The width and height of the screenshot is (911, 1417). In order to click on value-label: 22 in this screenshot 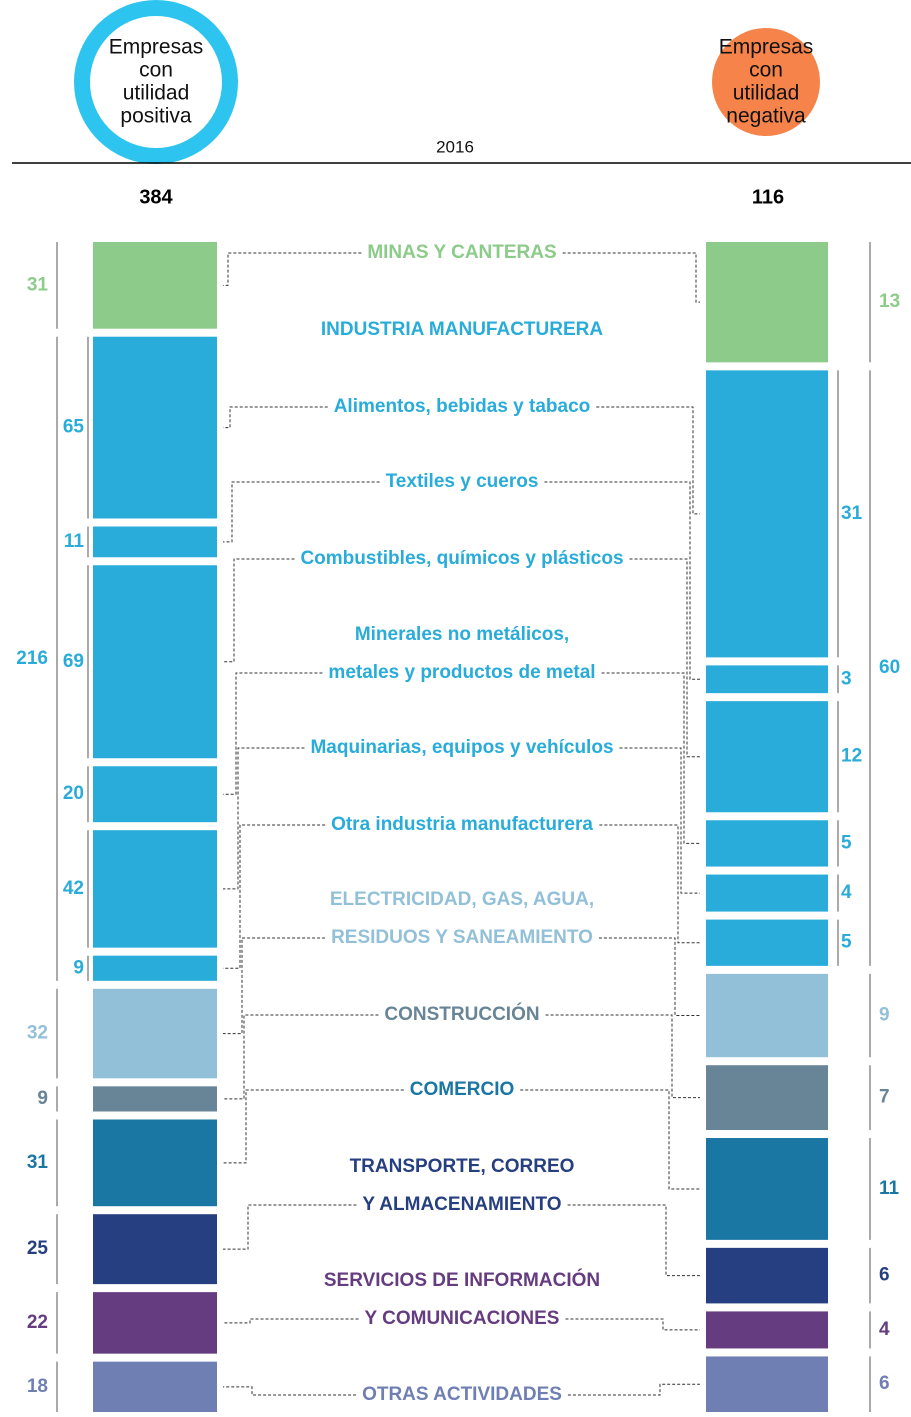, I will do `click(37, 1322)`.